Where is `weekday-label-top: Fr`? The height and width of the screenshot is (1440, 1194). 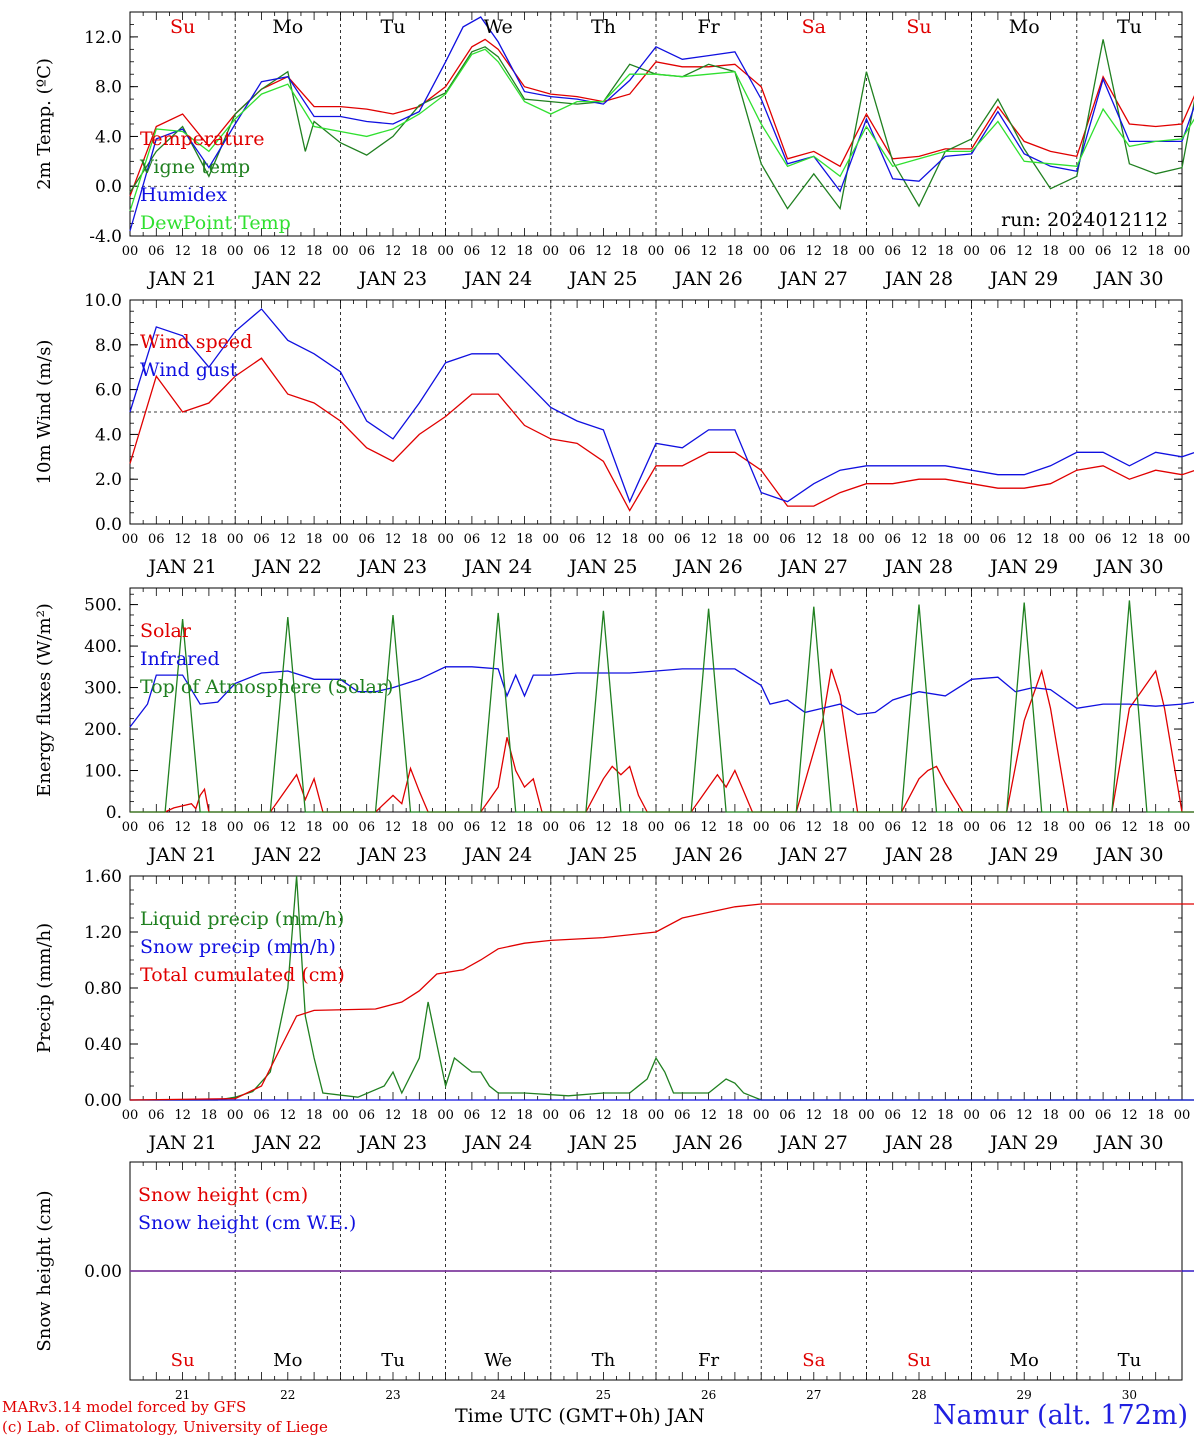 weekday-label-top: Fr is located at coordinates (708, 27).